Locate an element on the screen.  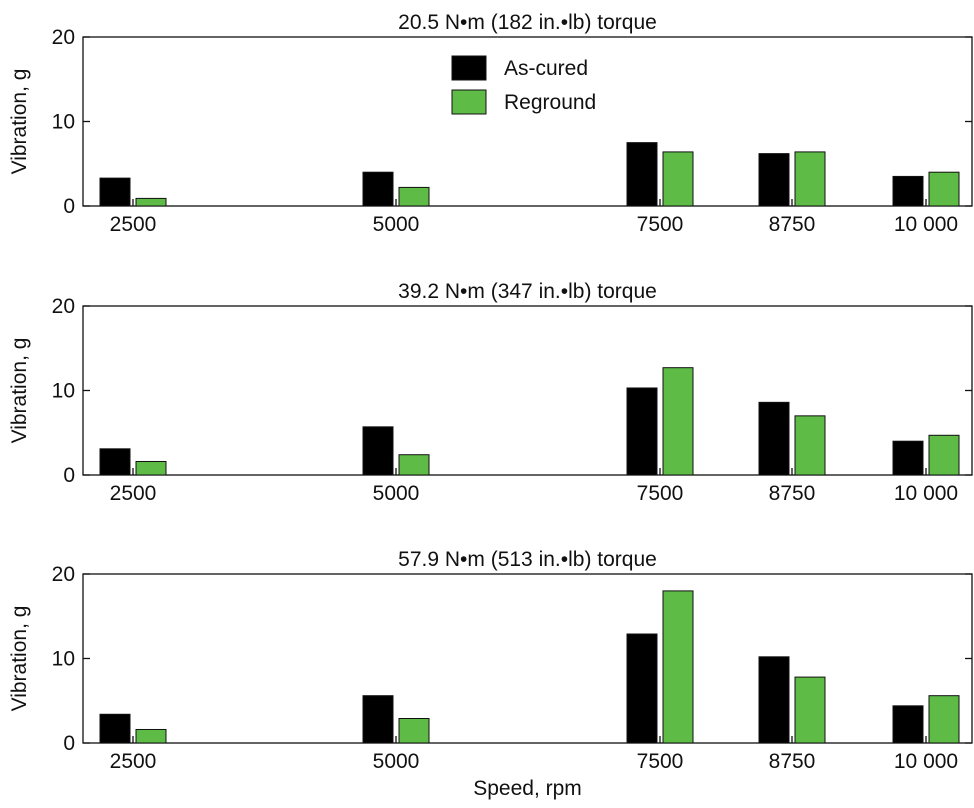
chart-title: 20.5 N•m (182 in.•lb) torque is located at coordinates (527, 22).